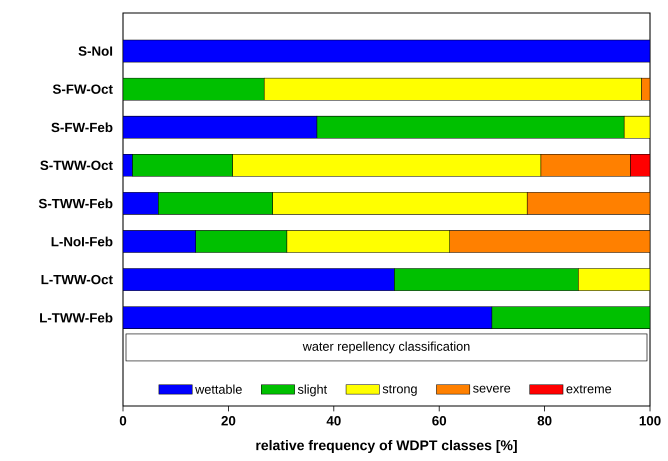 This screenshot has width=668, height=461. I want to click on legend-label: slight, so click(313, 390).